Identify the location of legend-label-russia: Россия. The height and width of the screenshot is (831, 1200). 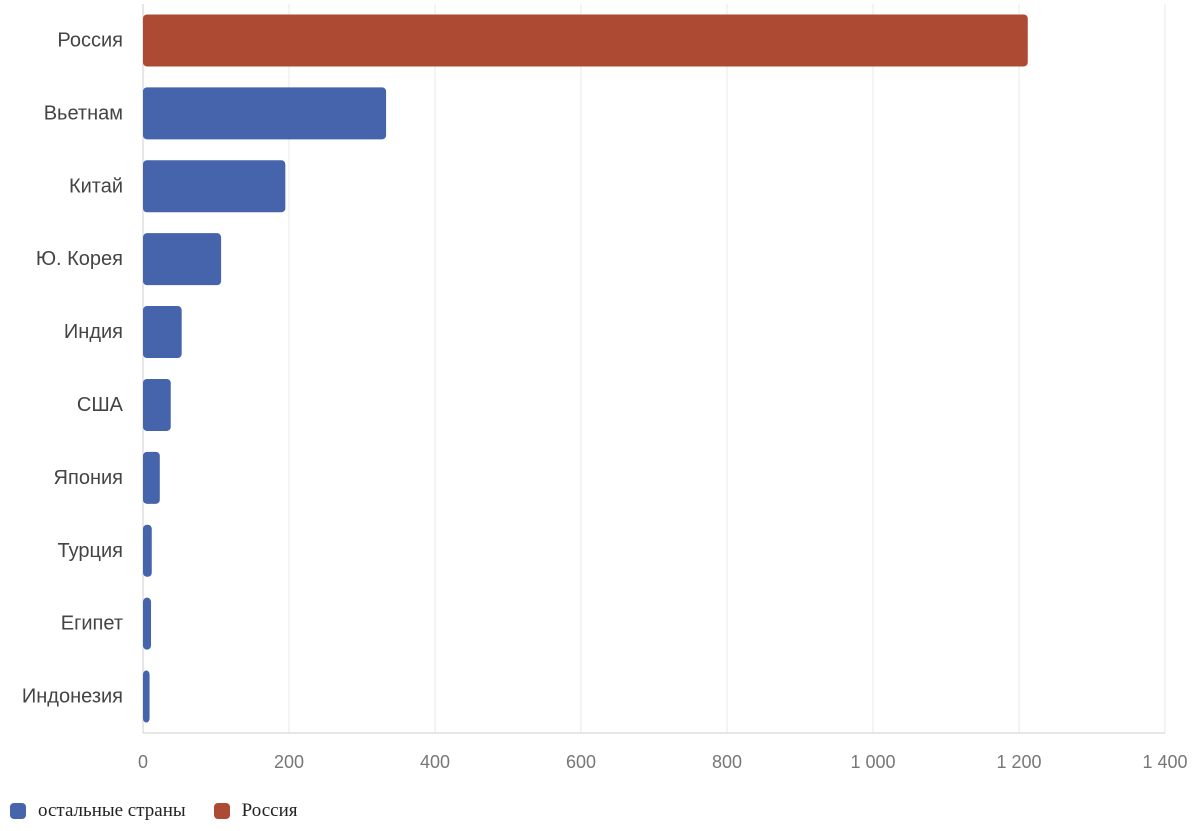
(269, 810).